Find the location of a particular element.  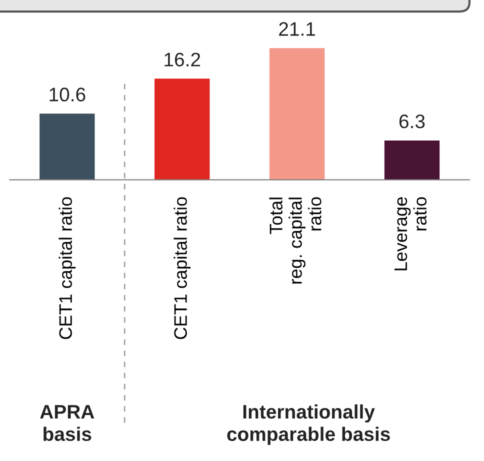

data-label: 16.2 is located at coordinates (182, 59).